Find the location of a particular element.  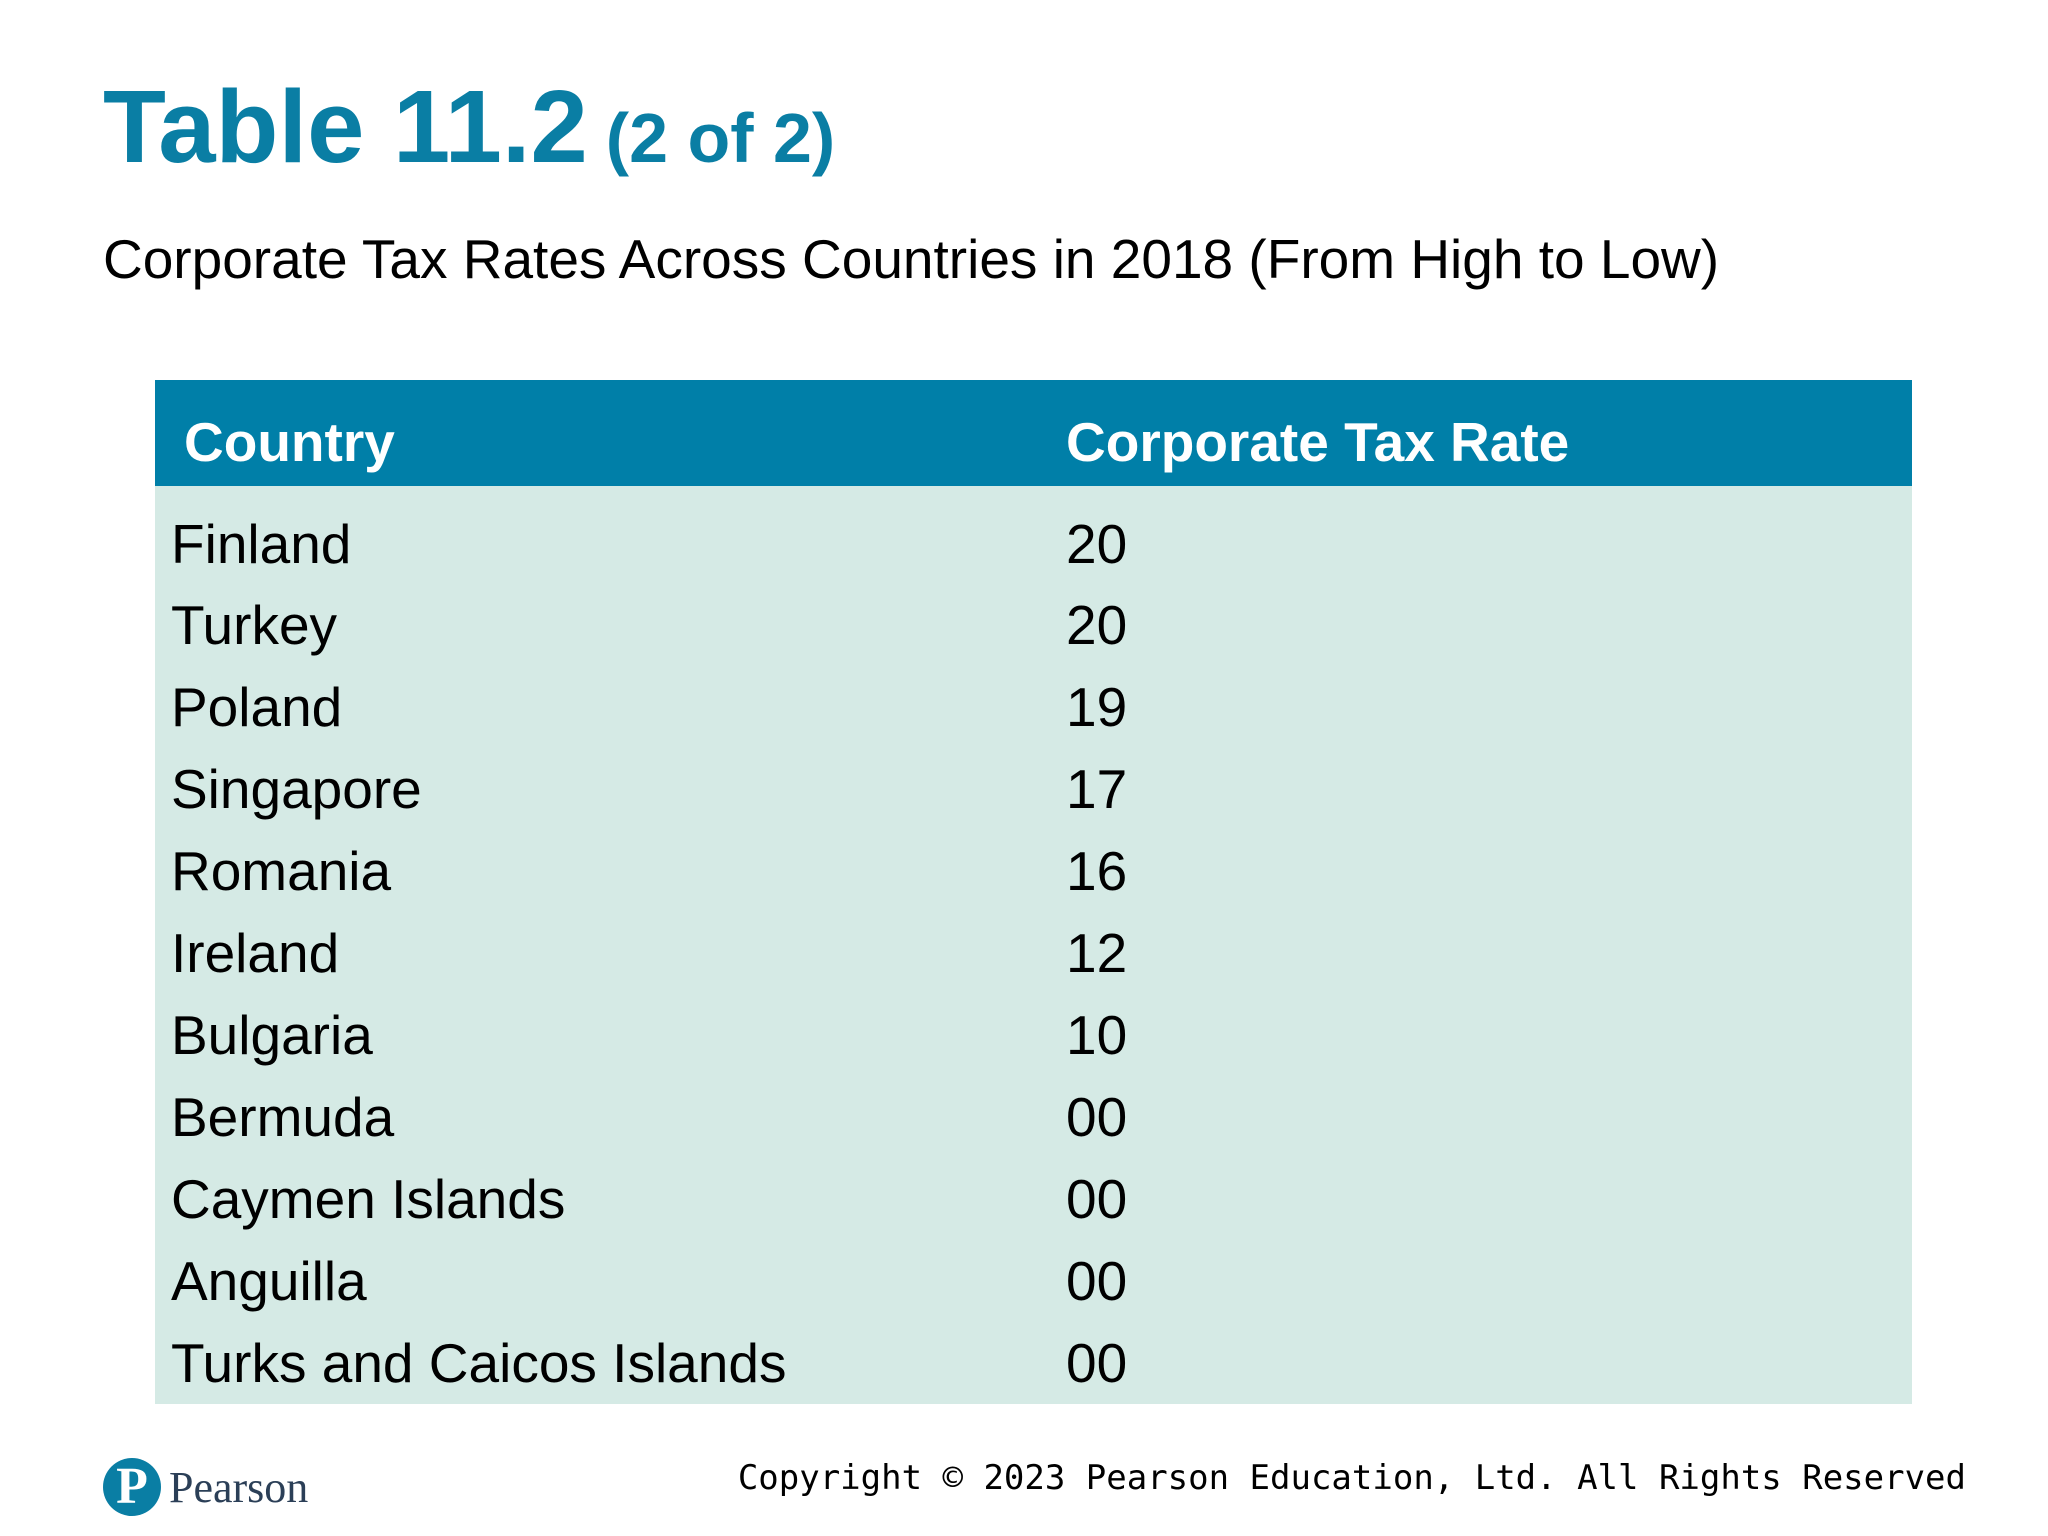

table-row: Poland 19 is located at coordinates (1033, 707).